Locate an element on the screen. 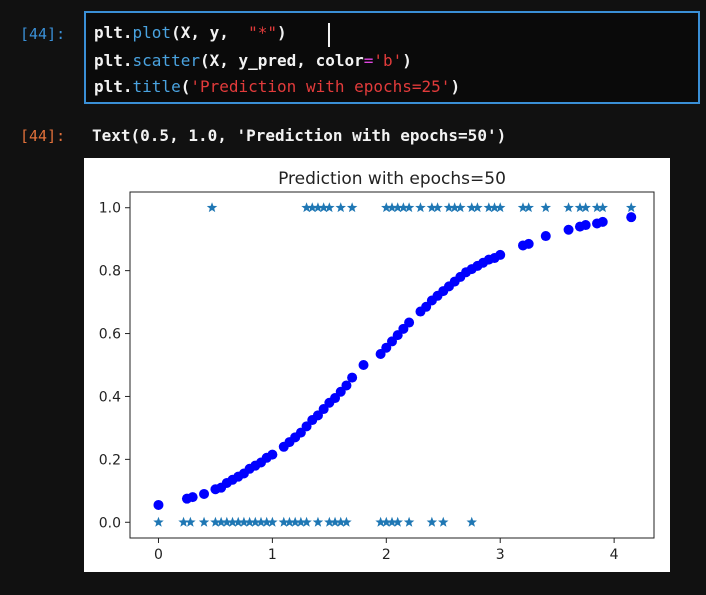  text-cursor is located at coordinates (329, 35).